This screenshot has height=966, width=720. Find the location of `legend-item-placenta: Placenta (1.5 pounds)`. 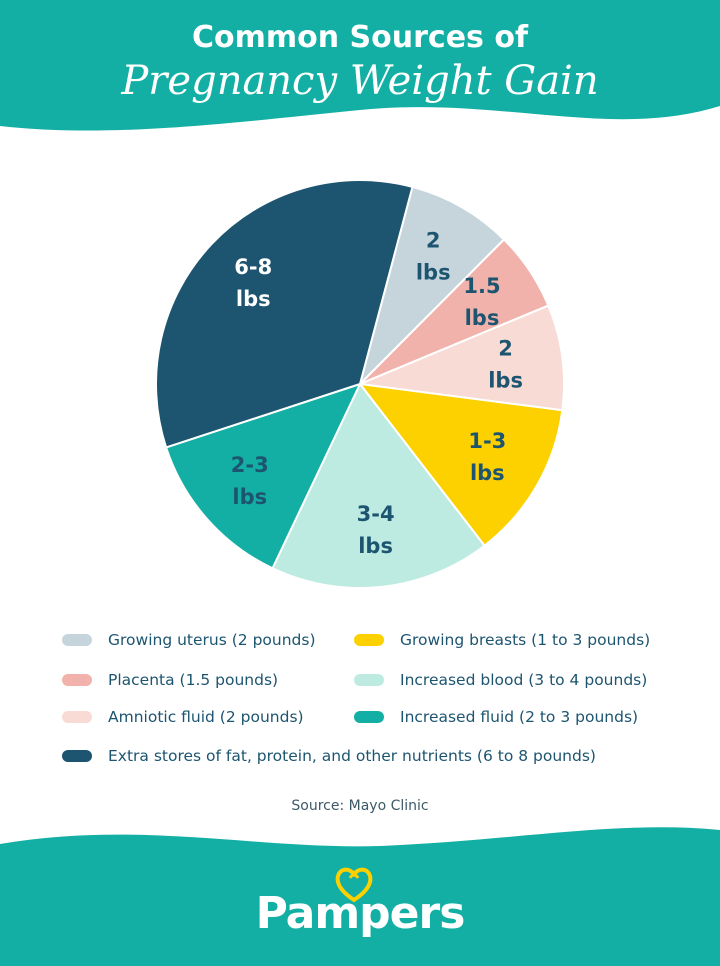

legend-item-placenta: Placenta (1.5 pounds) is located at coordinates (170, 680).